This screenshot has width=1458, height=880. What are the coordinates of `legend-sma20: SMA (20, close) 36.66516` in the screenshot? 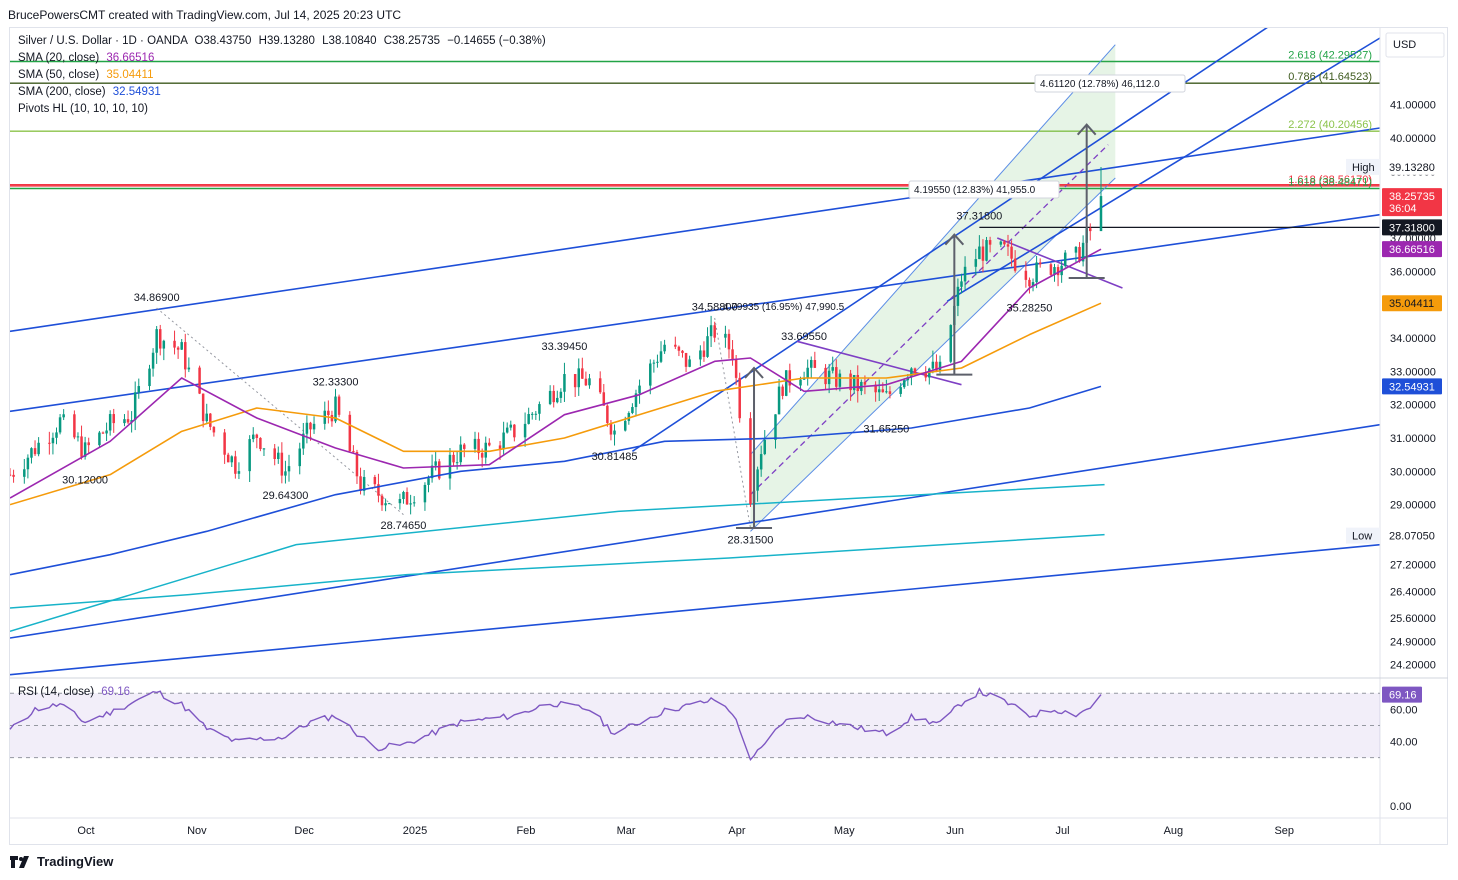 It's located at (86, 58).